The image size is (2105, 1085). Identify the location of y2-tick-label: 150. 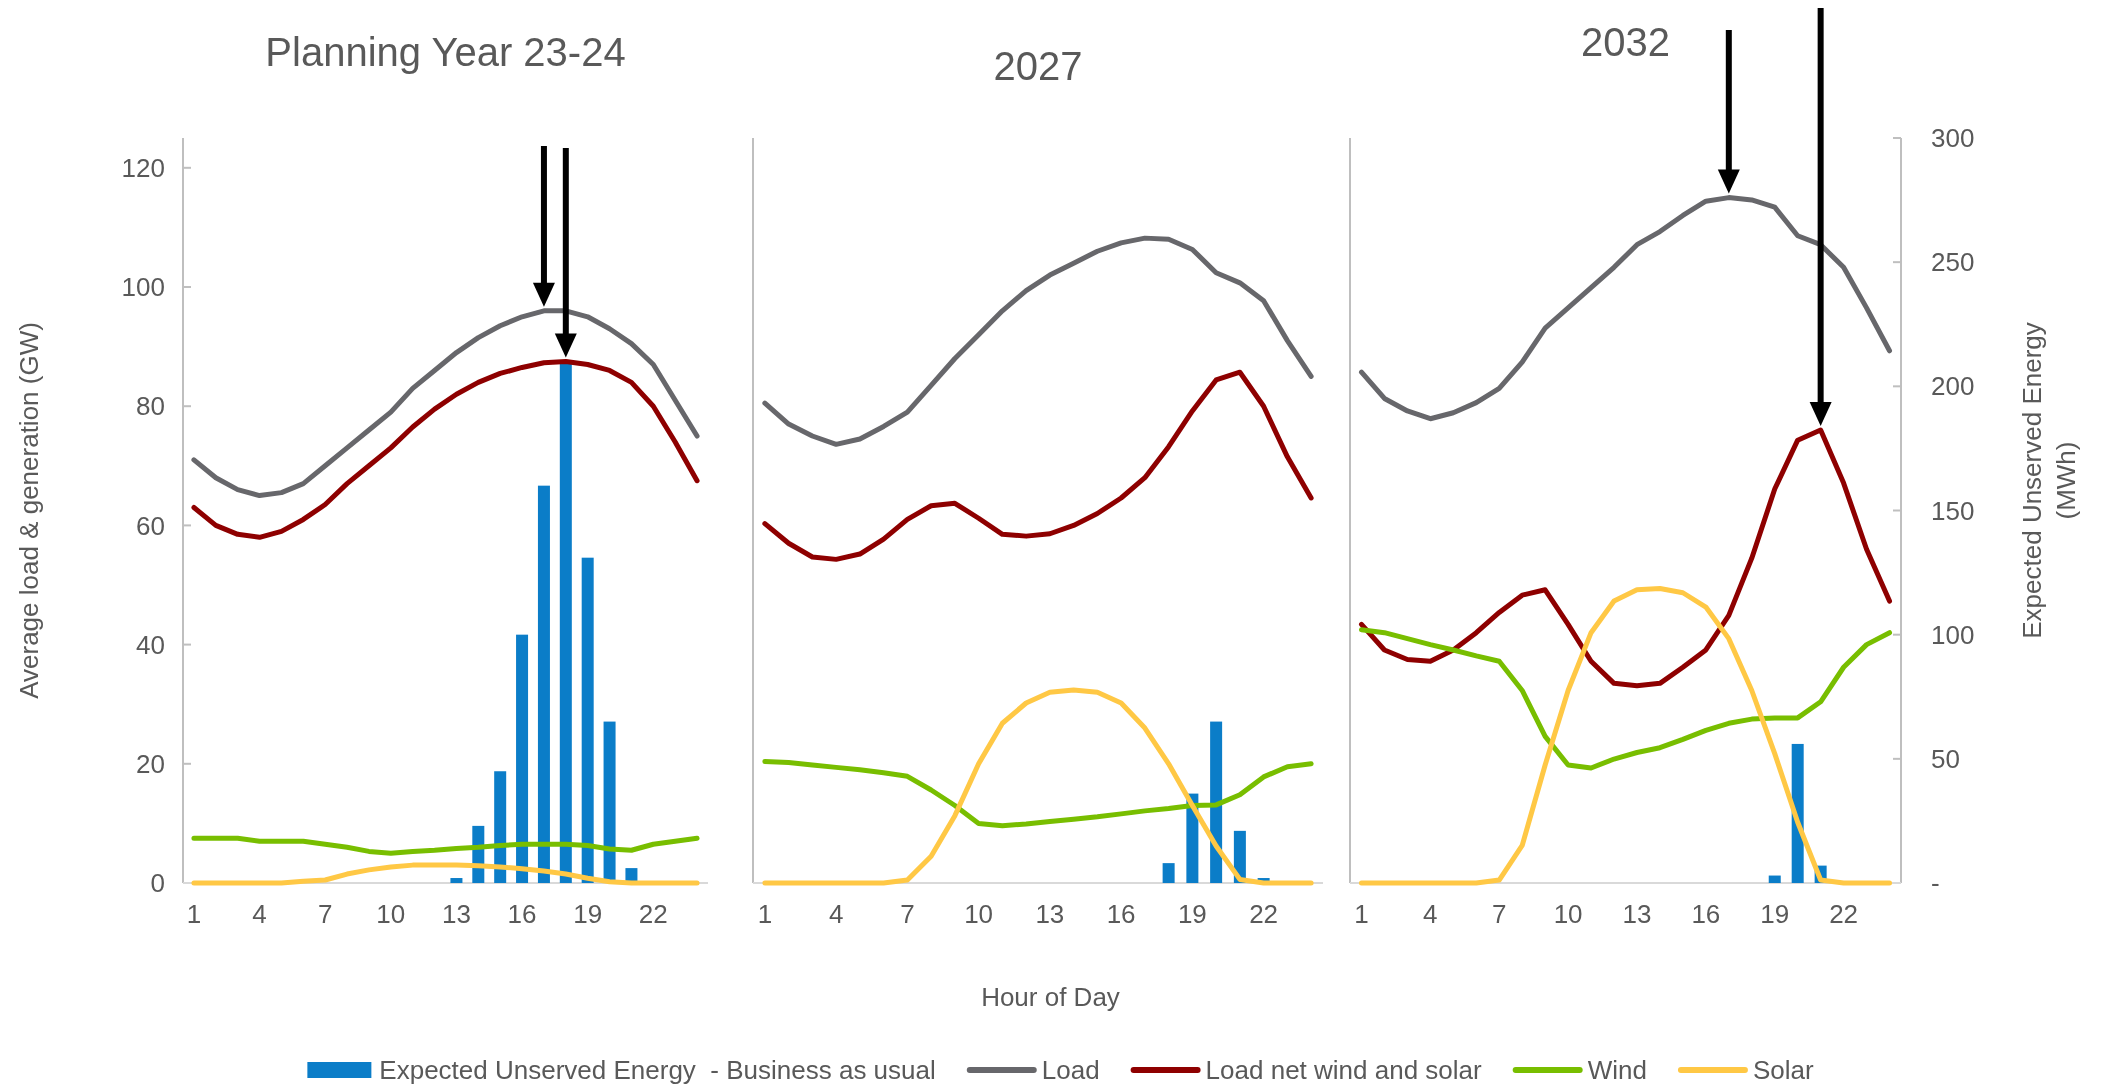
(1953, 510).